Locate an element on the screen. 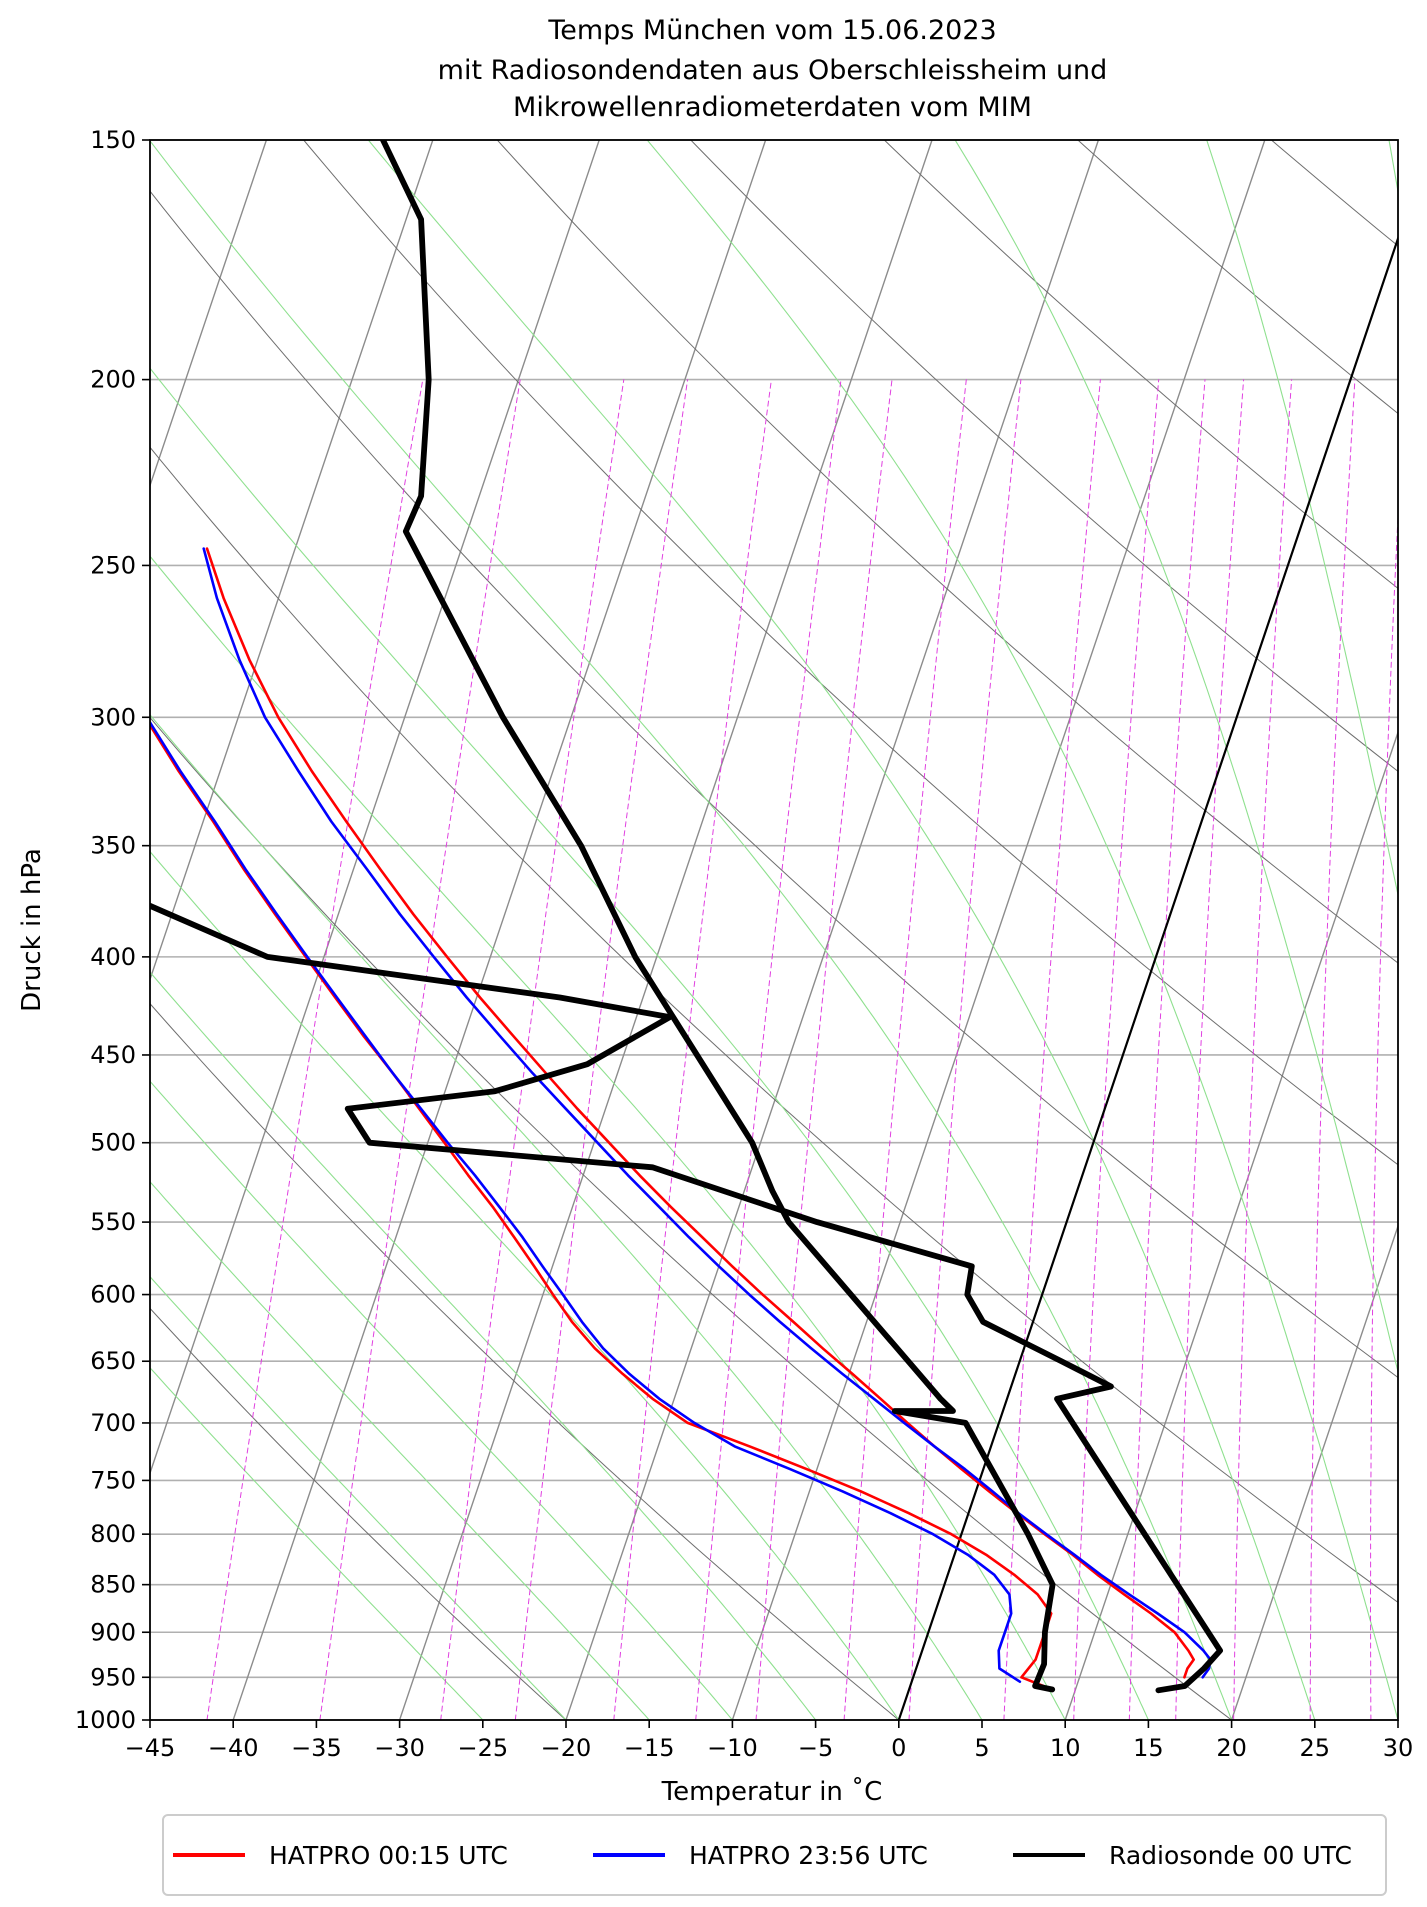 The width and height of the screenshot is (1427, 1907). x-tick-label: 30 is located at coordinates (1398, 1748).